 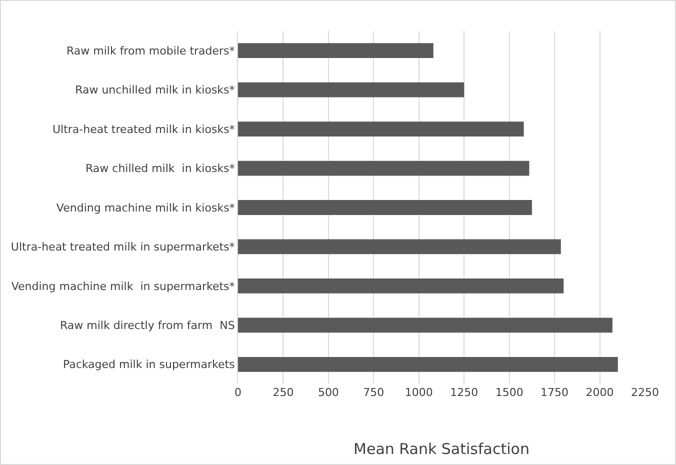 I want to click on x-tick-label: 750, so click(x=373, y=392).